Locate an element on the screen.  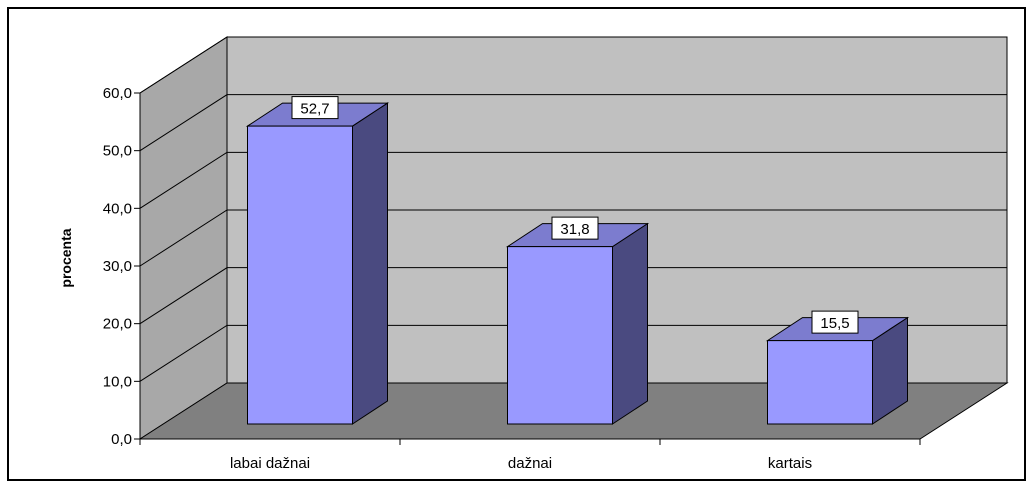
x-tick-label: dažnai is located at coordinates (530, 463).